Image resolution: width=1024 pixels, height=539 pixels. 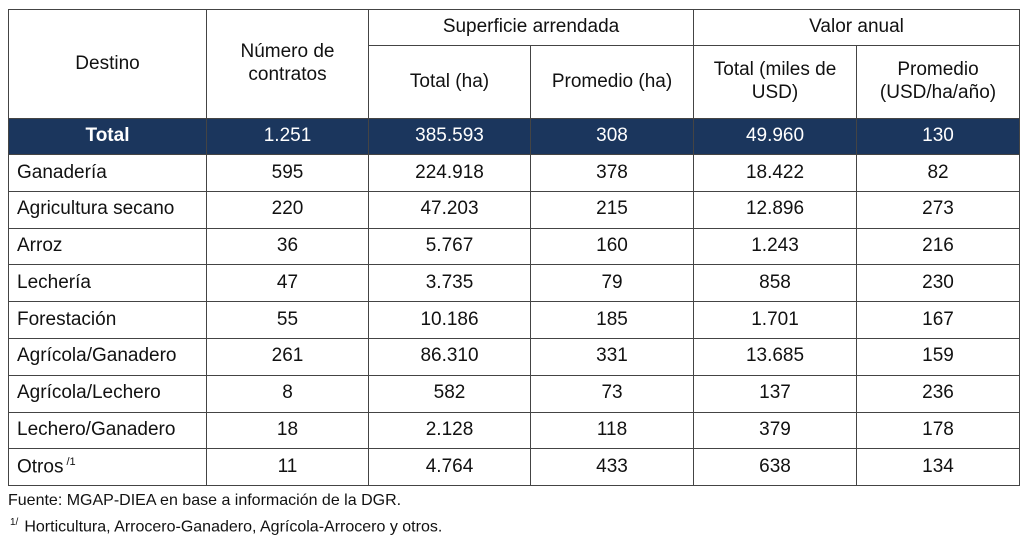 What do you see at coordinates (612, 82) in the screenshot?
I see `header-sup-promedio: Promedio (ha)` at bounding box center [612, 82].